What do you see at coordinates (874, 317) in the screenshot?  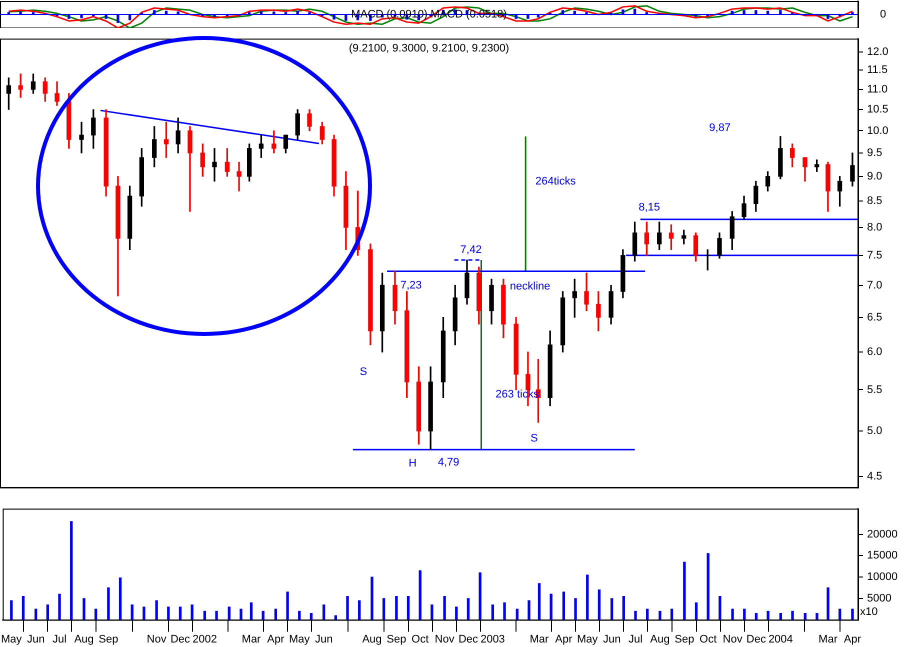 I see `y-tick-label: 6.5` at bounding box center [874, 317].